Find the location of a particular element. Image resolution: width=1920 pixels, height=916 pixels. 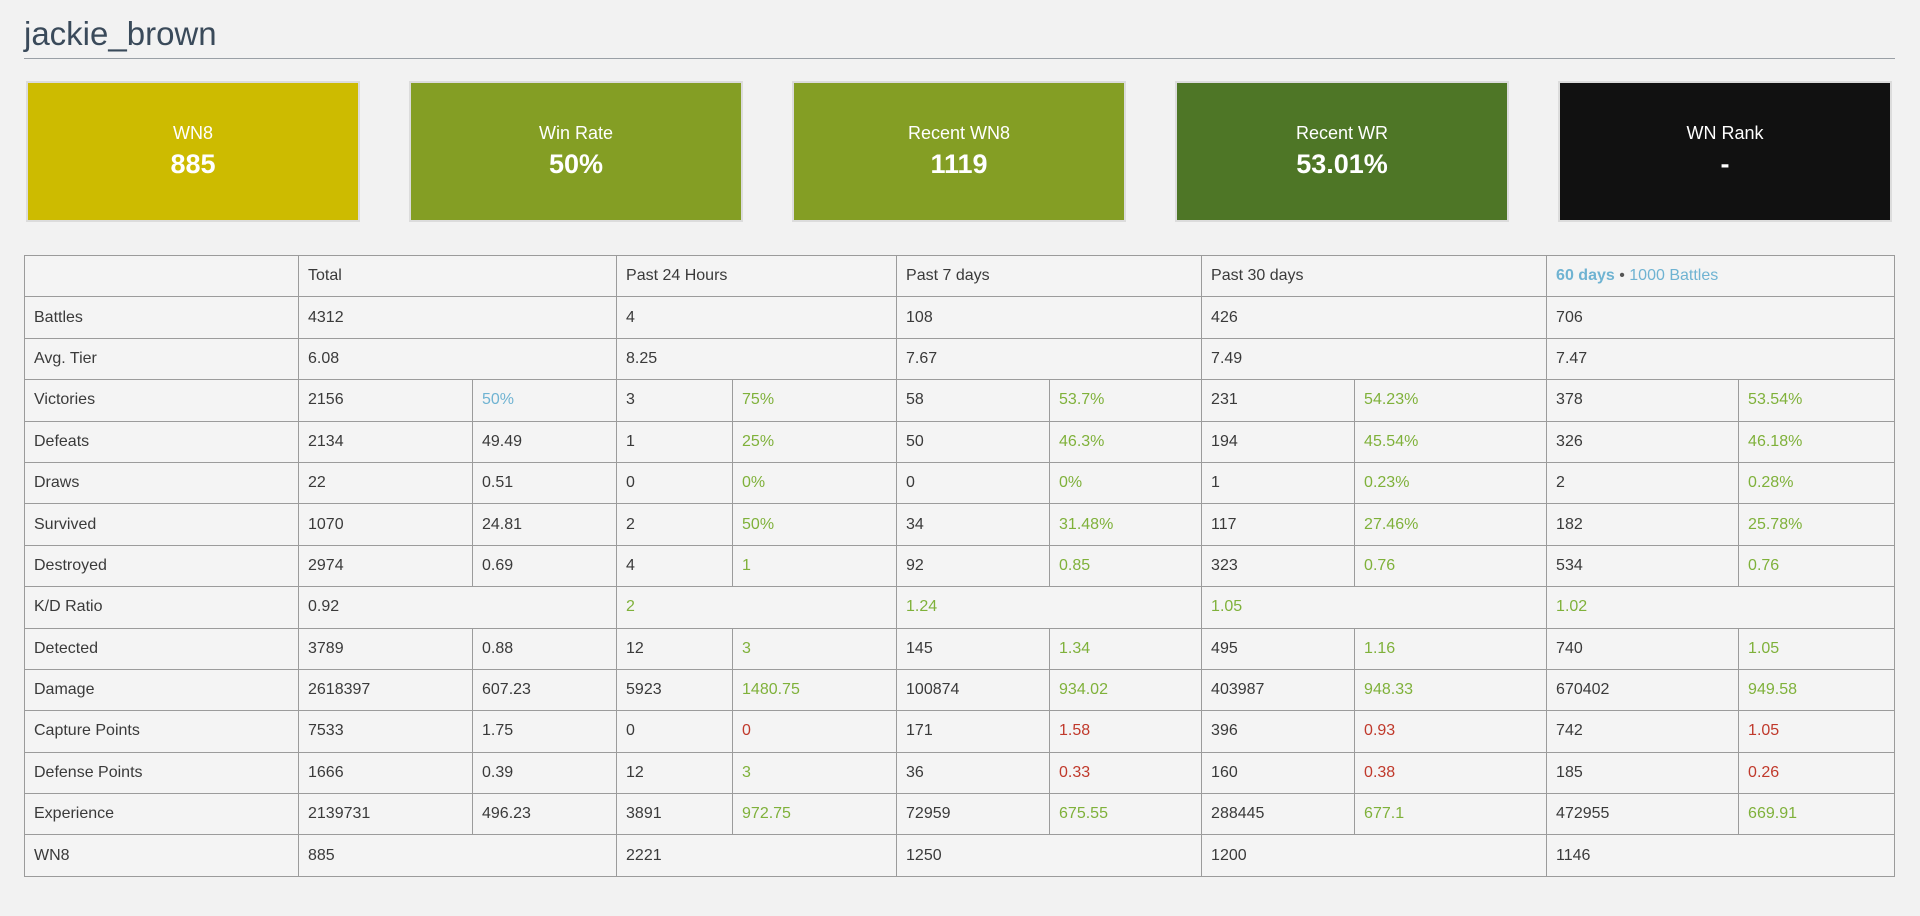

cell-24h-rate: 0 is located at coordinates (815, 731).